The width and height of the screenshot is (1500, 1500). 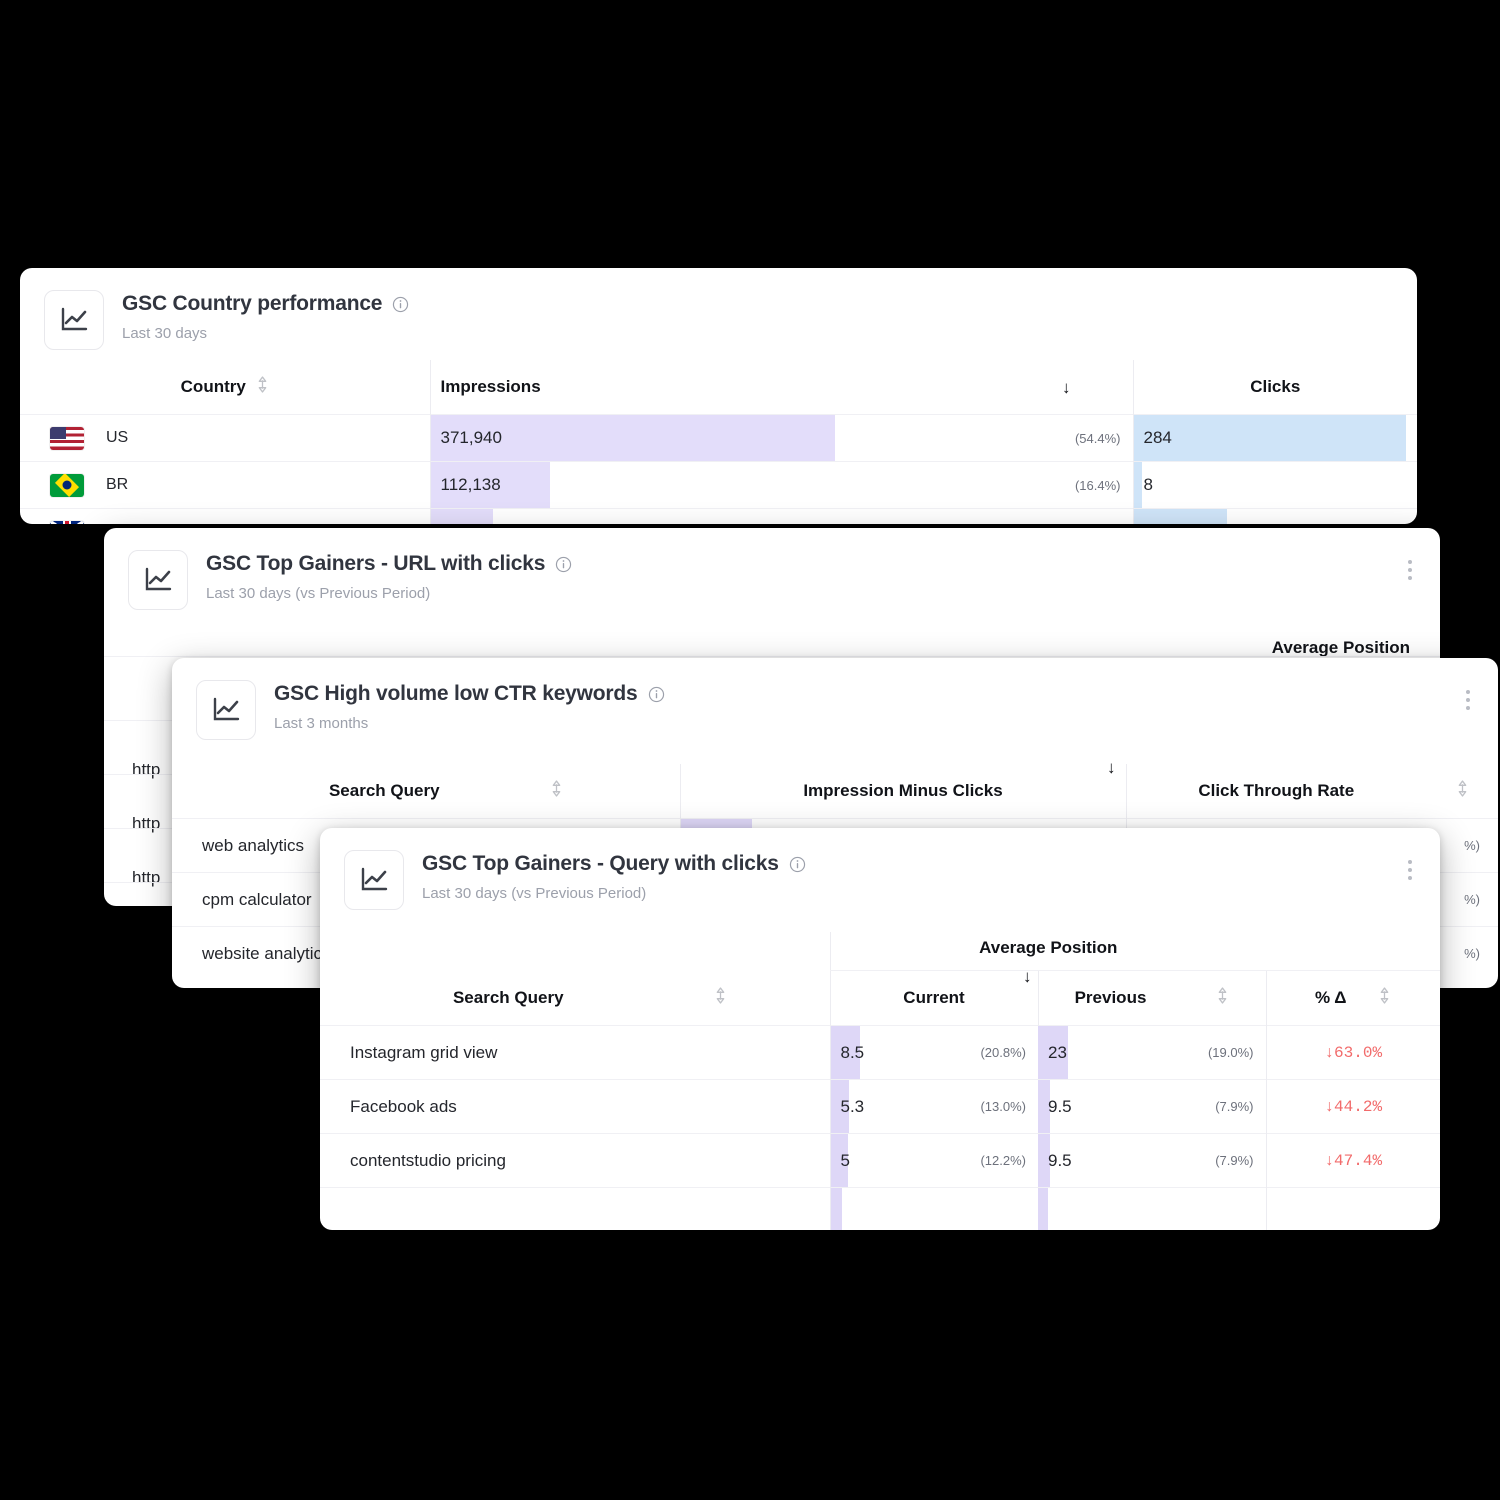 I want to click on current-cell: 5.3, so click(x=846, y=1106).